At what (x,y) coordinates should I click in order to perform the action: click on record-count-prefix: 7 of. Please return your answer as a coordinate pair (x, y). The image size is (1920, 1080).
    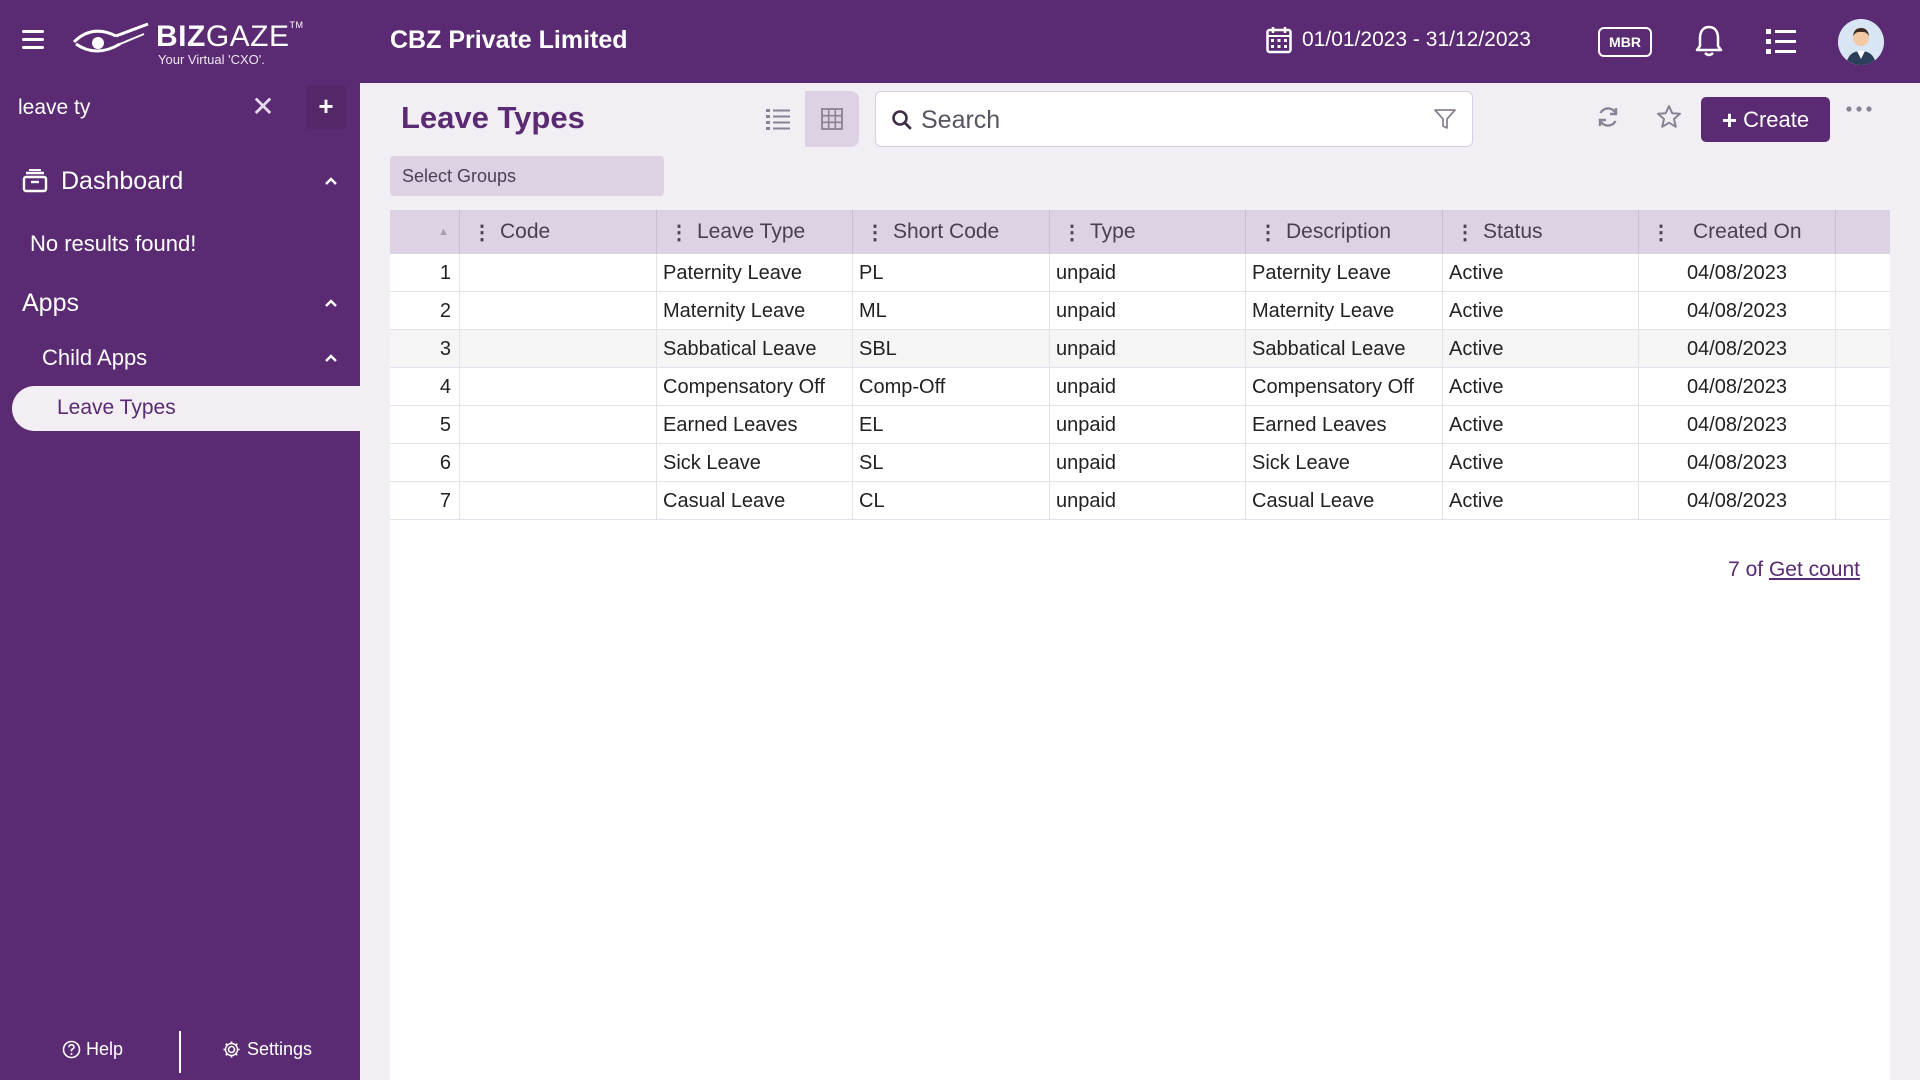
    Looking at the image, I should click on (1746, 569).